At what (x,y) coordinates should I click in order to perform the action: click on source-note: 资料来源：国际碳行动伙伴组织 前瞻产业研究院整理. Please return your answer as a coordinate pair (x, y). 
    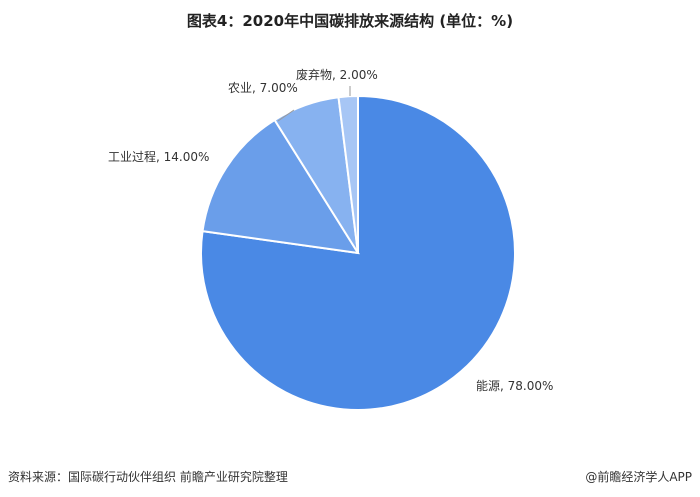
    Looking at the image, I should click on (148, 477).